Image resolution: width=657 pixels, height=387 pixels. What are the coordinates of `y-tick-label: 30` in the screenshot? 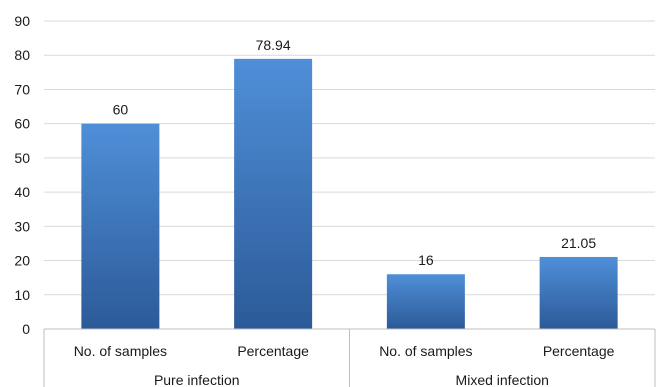 It's located at (22, 226).